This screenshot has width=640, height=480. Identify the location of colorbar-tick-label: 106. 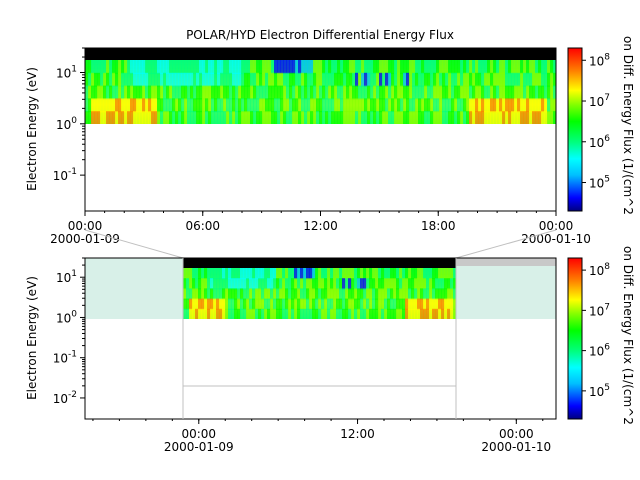
(599, 351).